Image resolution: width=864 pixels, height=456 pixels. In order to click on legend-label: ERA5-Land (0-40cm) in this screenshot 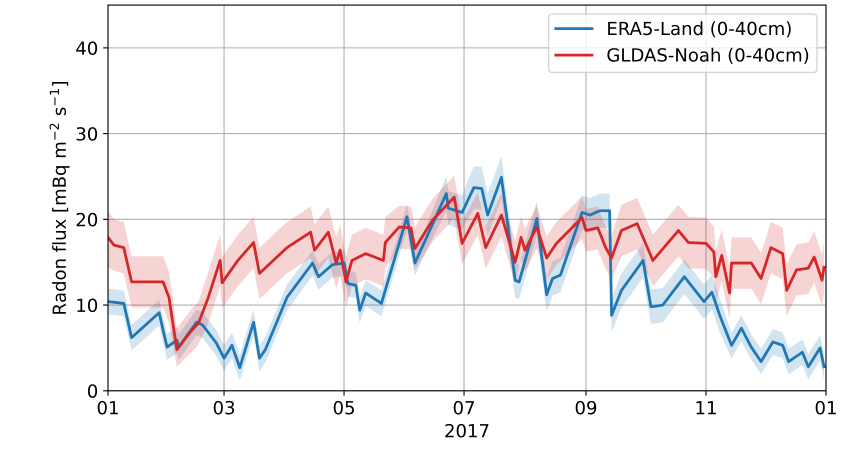, I will do `click(699, 29)`.